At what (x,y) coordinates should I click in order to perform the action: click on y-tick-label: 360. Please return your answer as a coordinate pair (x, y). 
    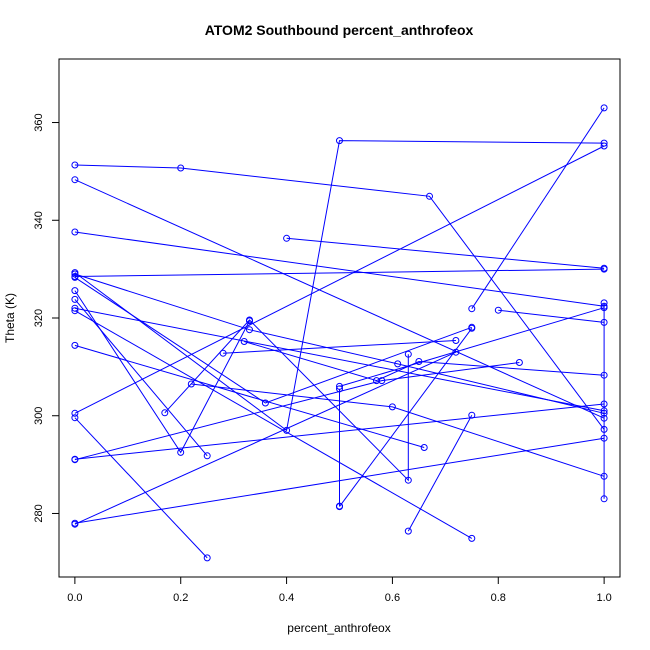
    Looking at the image, I should click on (39, 122).